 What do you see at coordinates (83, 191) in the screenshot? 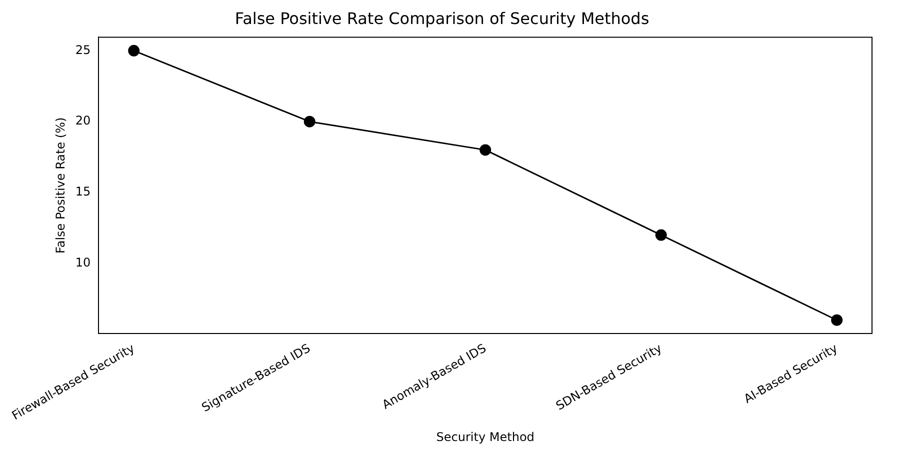
I see `y-tick-label: 15` at bounding box center [83, 191].